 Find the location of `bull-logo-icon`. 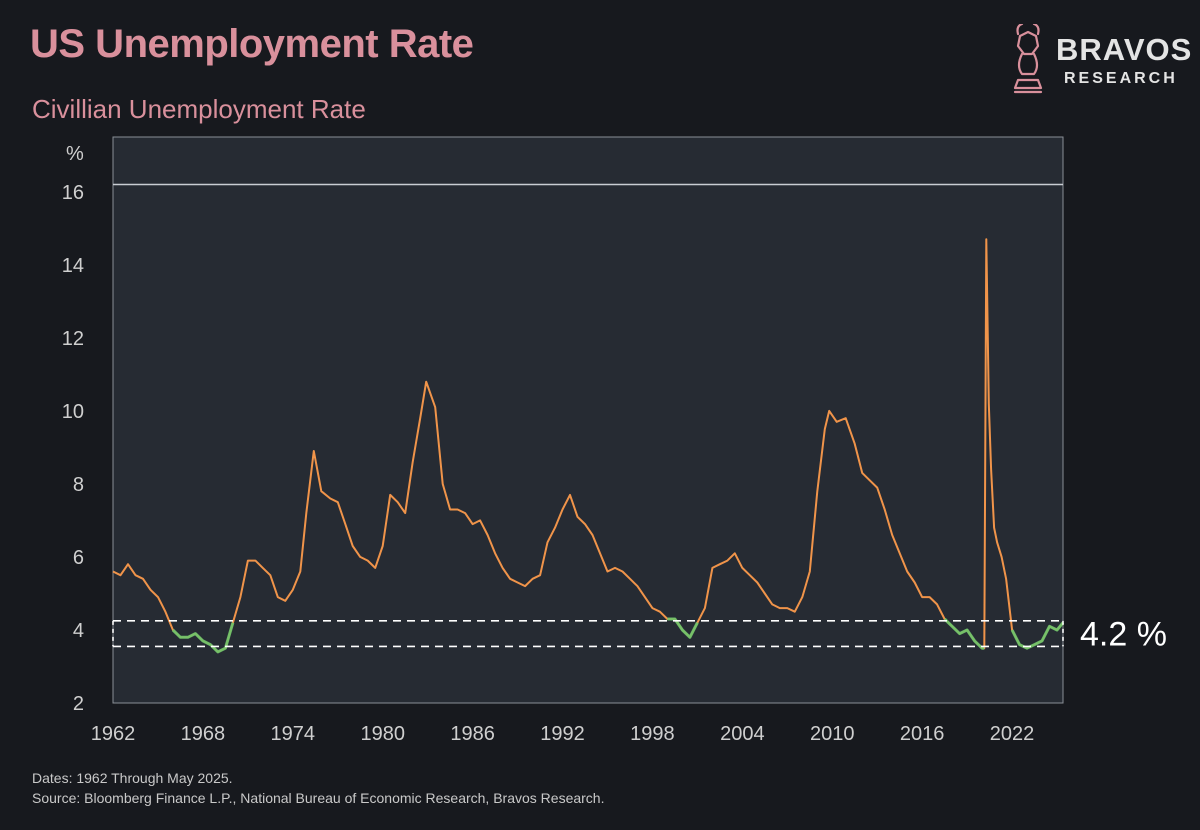

bull-logo-icon is located at coordinates (1028, 59).